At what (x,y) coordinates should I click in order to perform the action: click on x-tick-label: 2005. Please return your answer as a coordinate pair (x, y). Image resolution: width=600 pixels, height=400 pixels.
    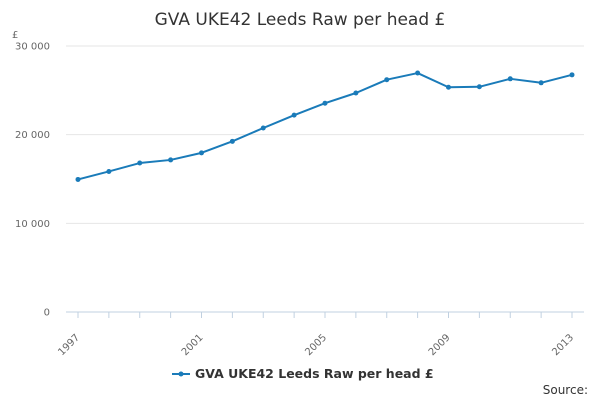
    Looking at the image, I should click on (316, 345).